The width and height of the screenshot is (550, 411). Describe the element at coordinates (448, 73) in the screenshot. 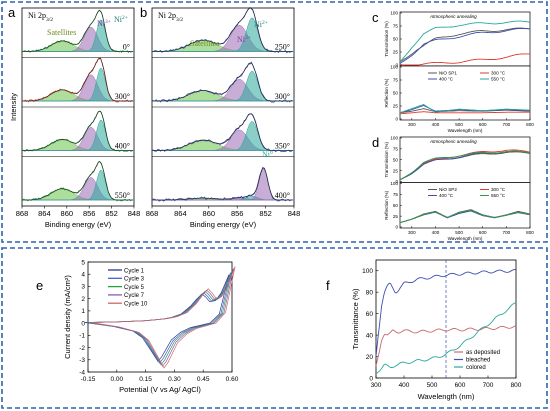

I see `legend-entry: NiO SP1` at that location.